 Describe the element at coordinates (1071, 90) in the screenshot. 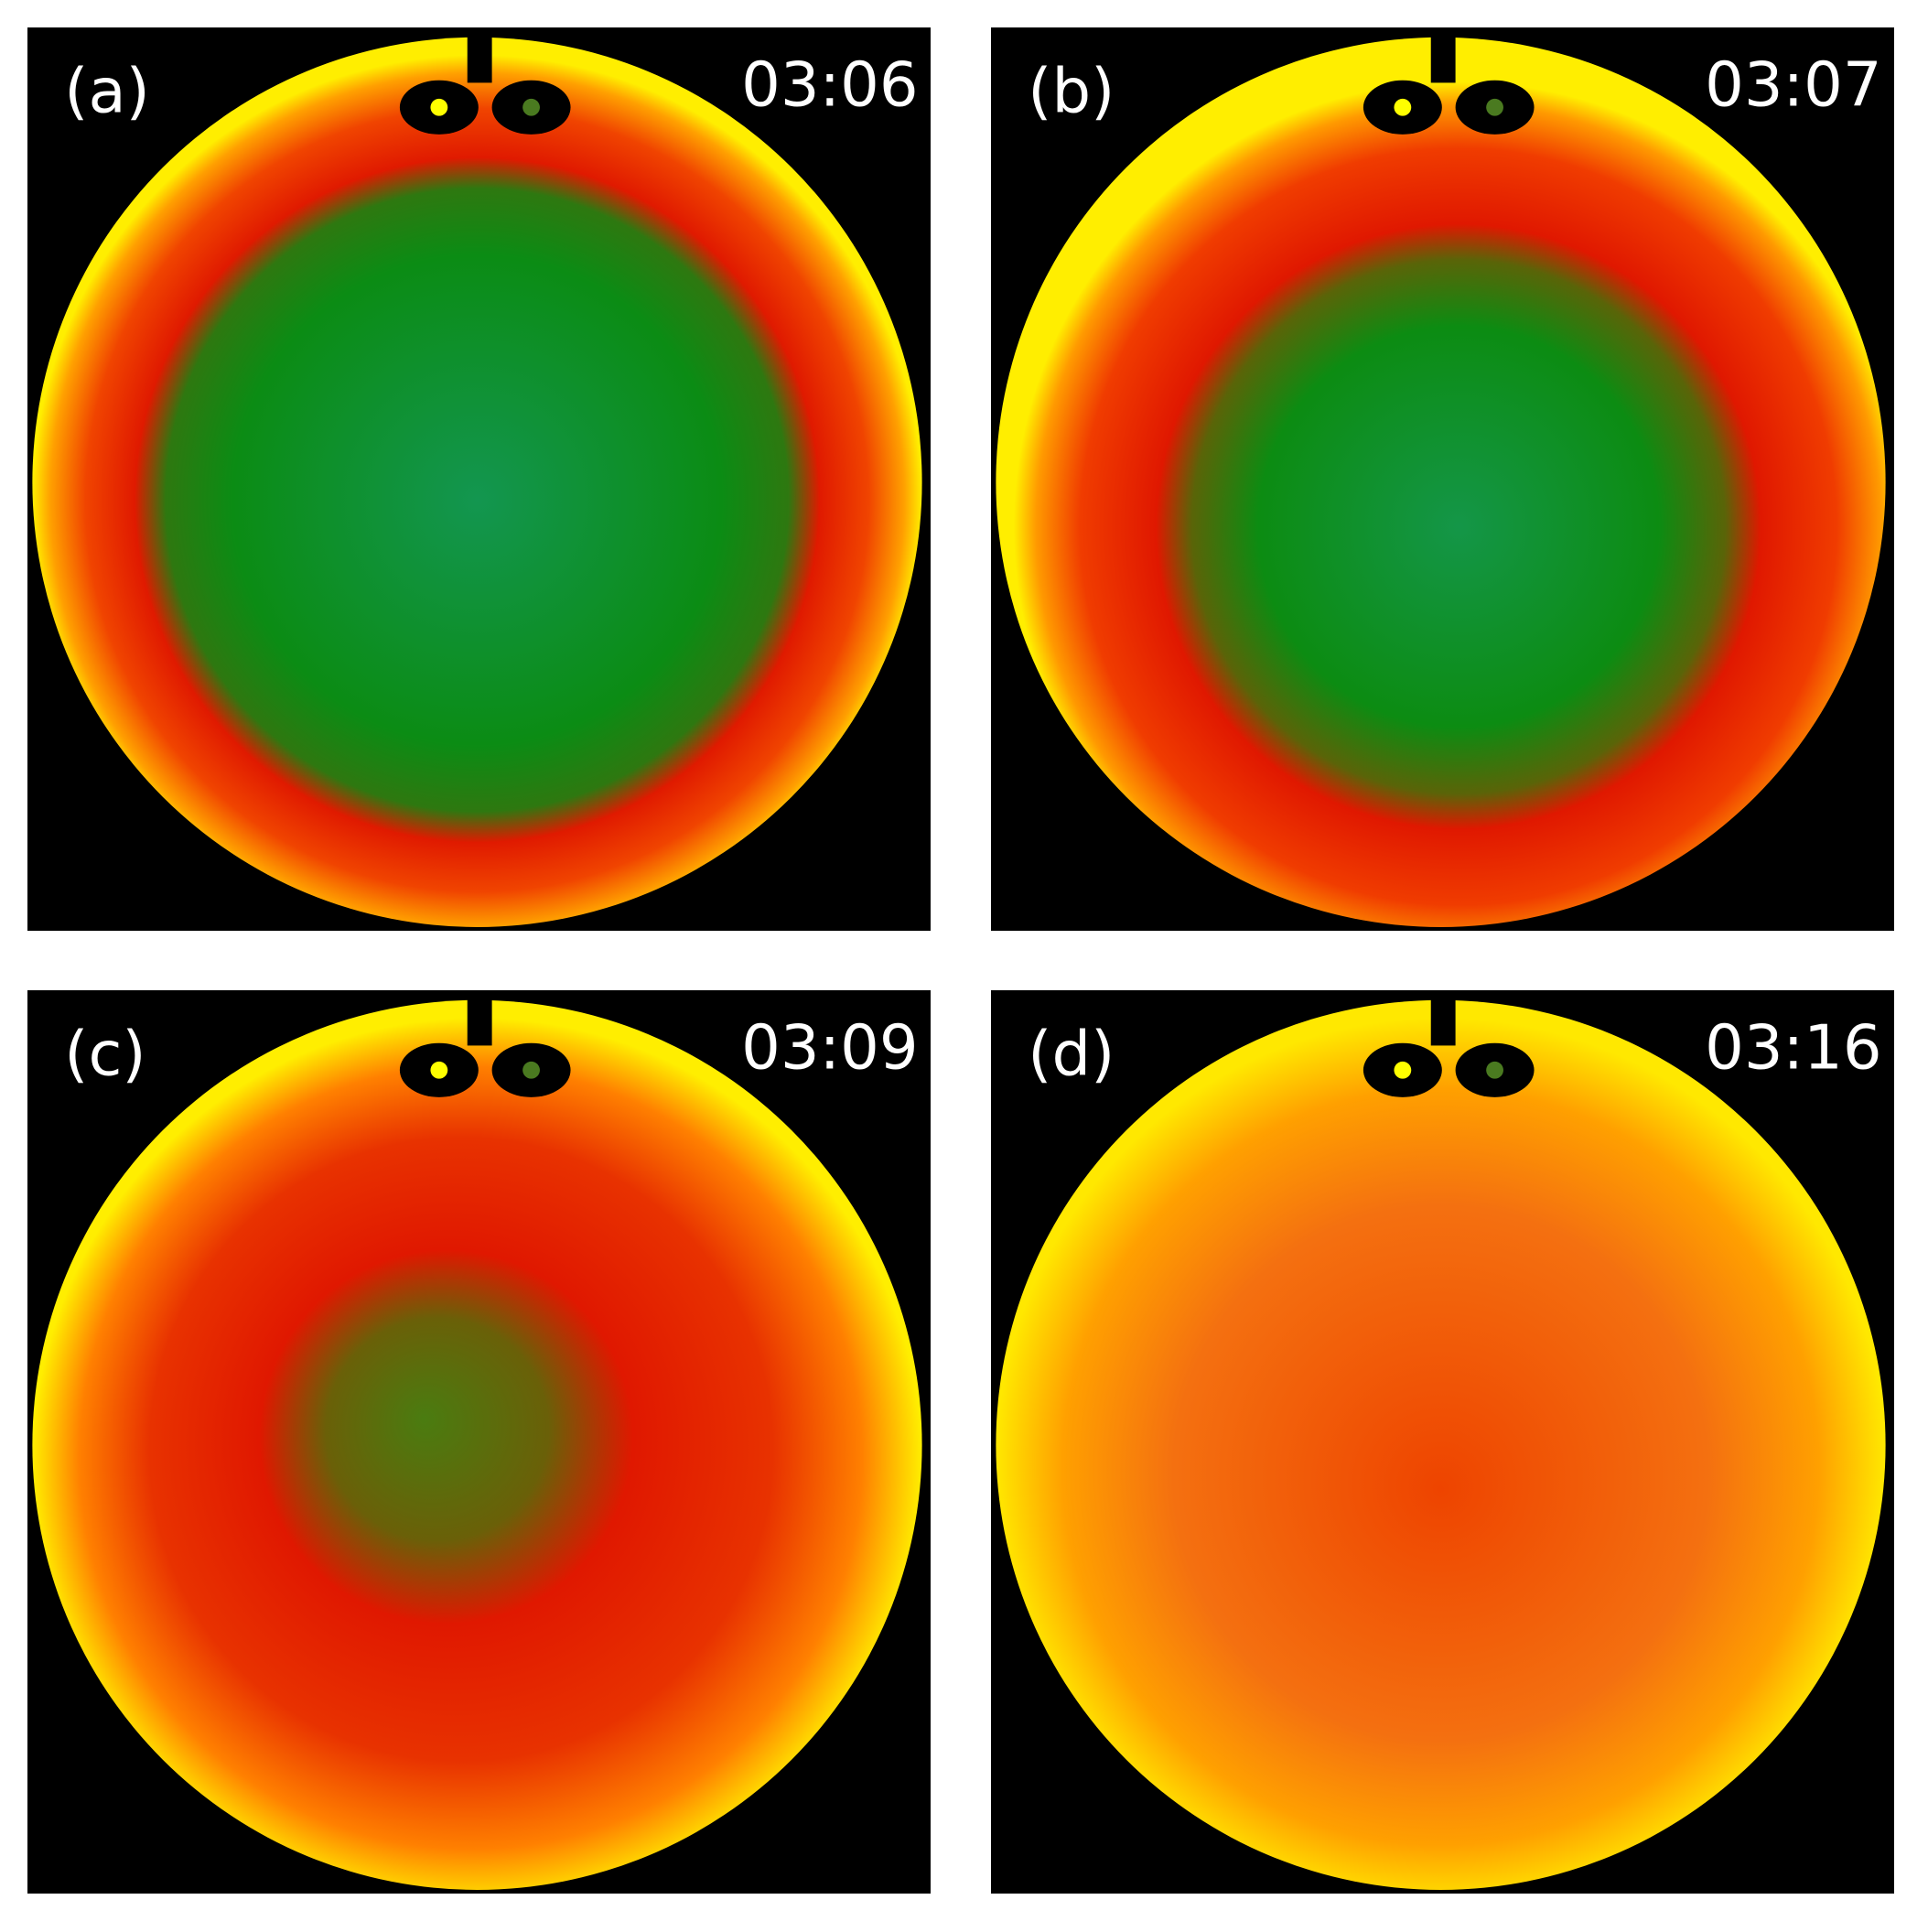

I see `panel-label: (b)` at that location.